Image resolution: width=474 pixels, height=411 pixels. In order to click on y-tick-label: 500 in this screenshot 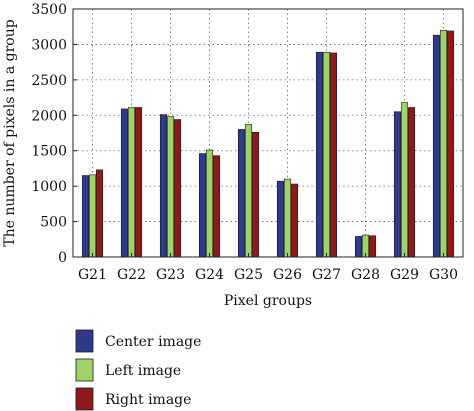, I will do `click(53, 223)`.